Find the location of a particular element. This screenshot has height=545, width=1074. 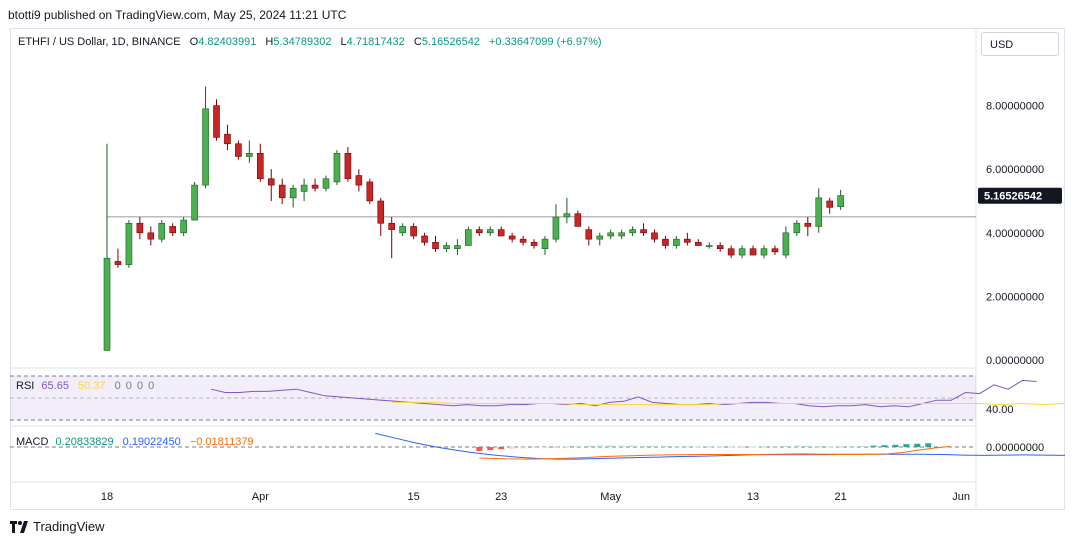

macd-label: MACD is located at coordinates (32, 442).